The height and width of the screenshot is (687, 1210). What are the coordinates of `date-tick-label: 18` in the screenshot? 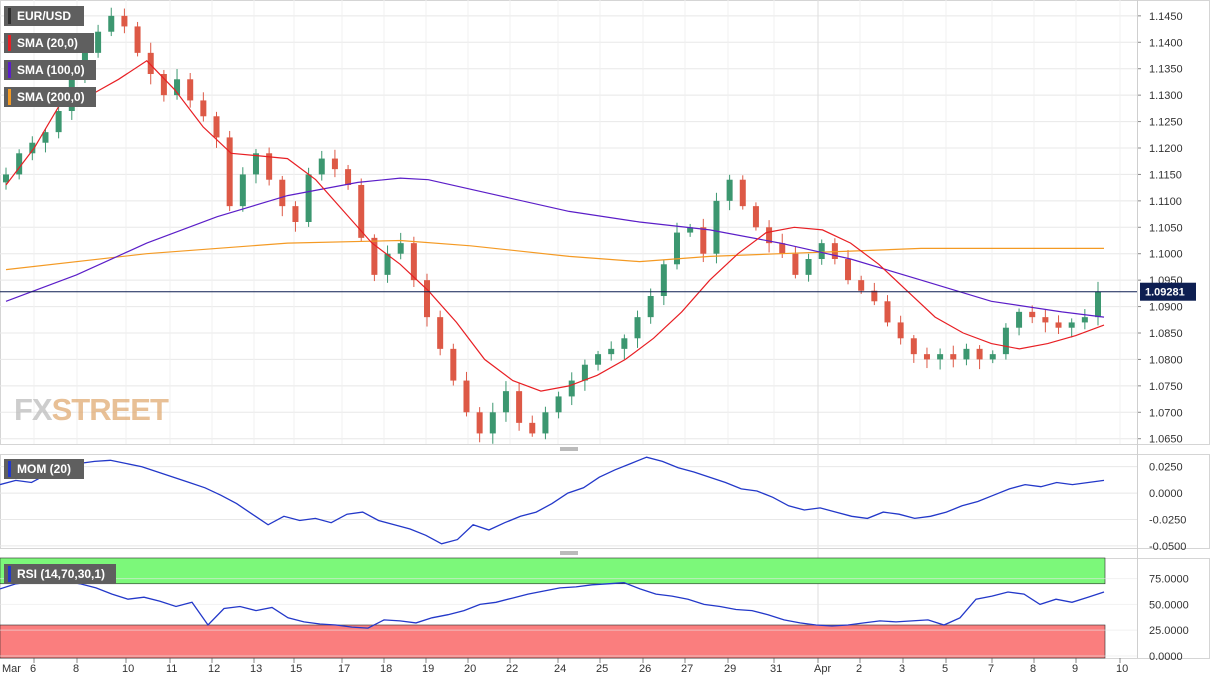 It's located at (386, 669).